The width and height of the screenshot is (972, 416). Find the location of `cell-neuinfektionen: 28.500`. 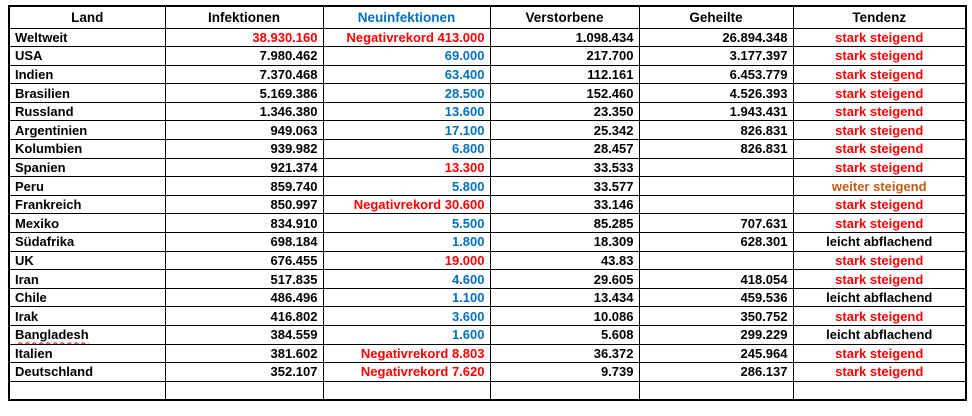

cell-neuinfektionen: 28.500 is located at coordinates (406, 93).